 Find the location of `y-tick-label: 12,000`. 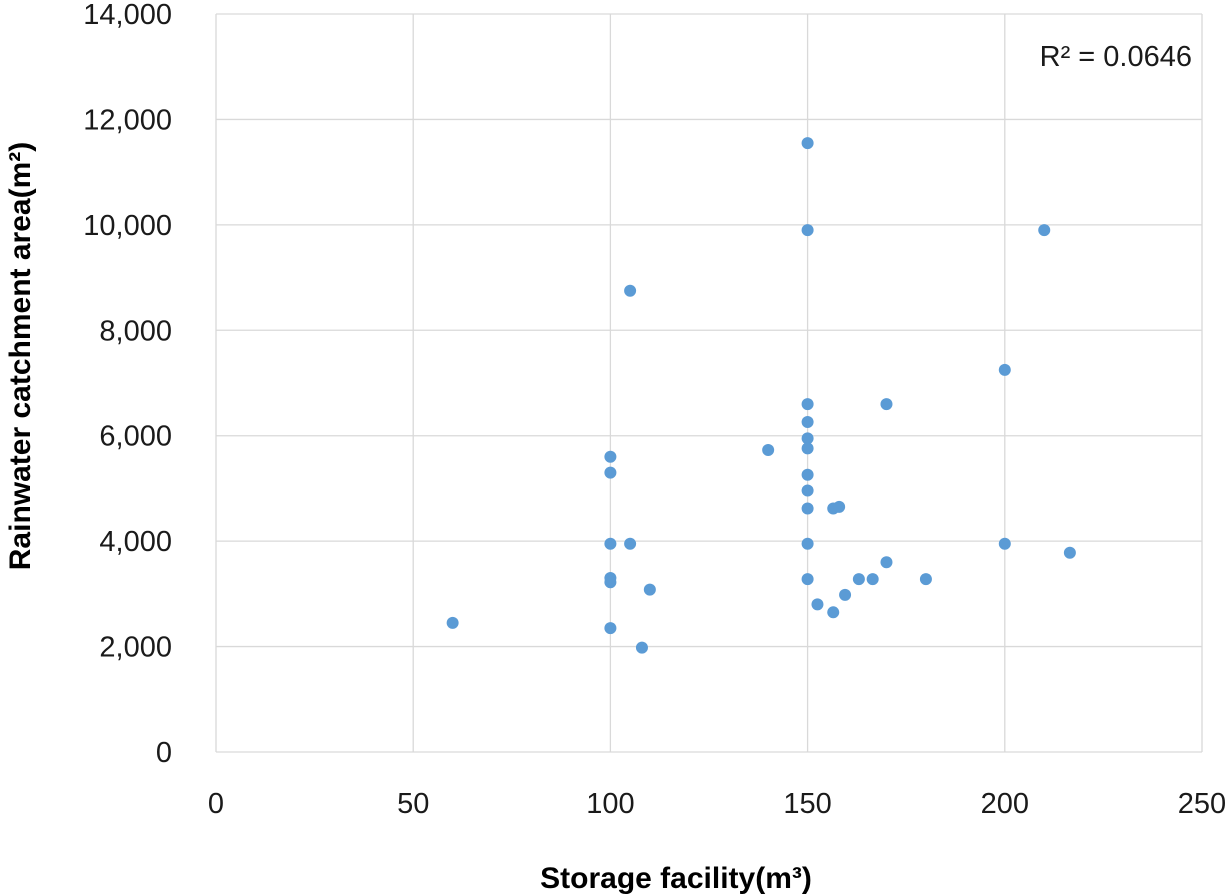

y-tick-label: 12,000 is located at coordinates (127, 120).